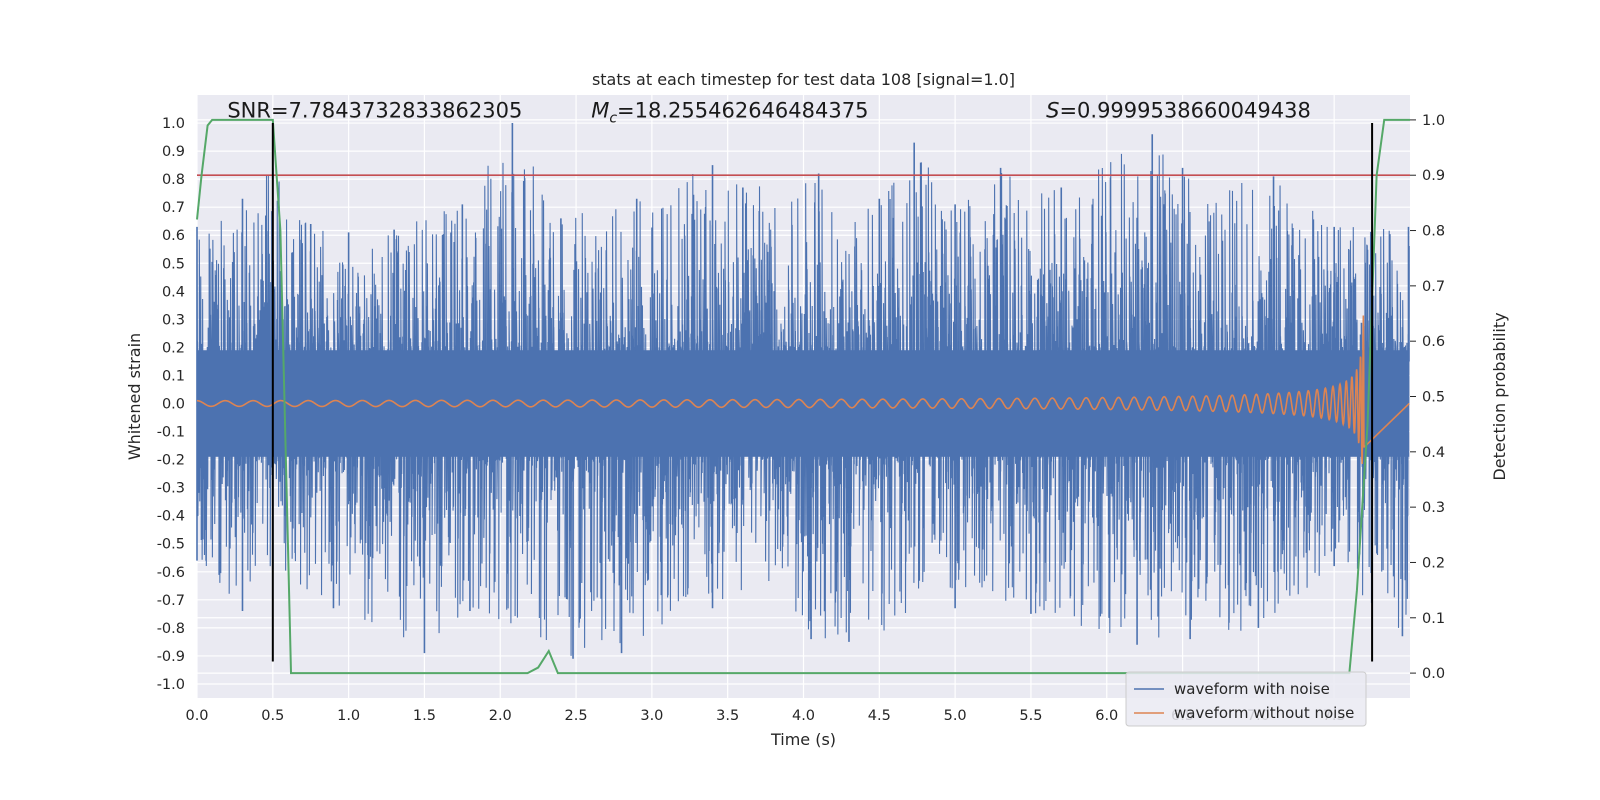 This screenshot has height=800, width=1600. What do you see at coordinates (173, 405) in the screenshot?
I see `y-tick-label: 0.0` at bounding box center [173, 405].